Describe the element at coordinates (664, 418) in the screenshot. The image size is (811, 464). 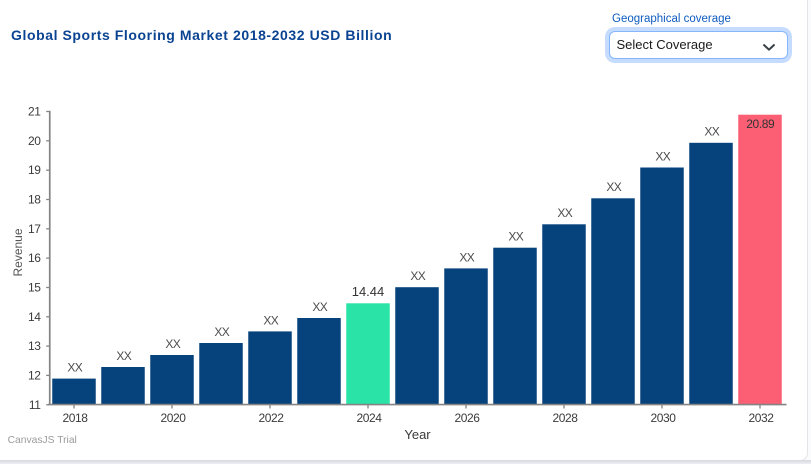
I see `svg-text: 2030` at that location.